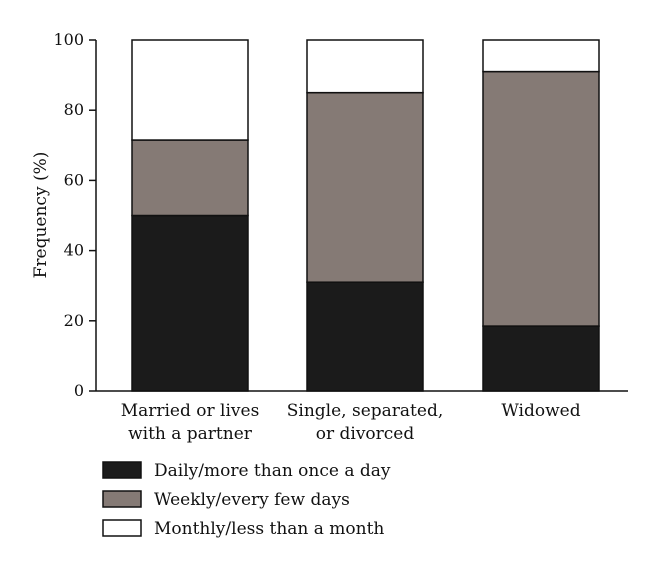 The height and width of the screenshot is (569, 660). I want to click on y-tick-label-2: 40, so click(74, 250).